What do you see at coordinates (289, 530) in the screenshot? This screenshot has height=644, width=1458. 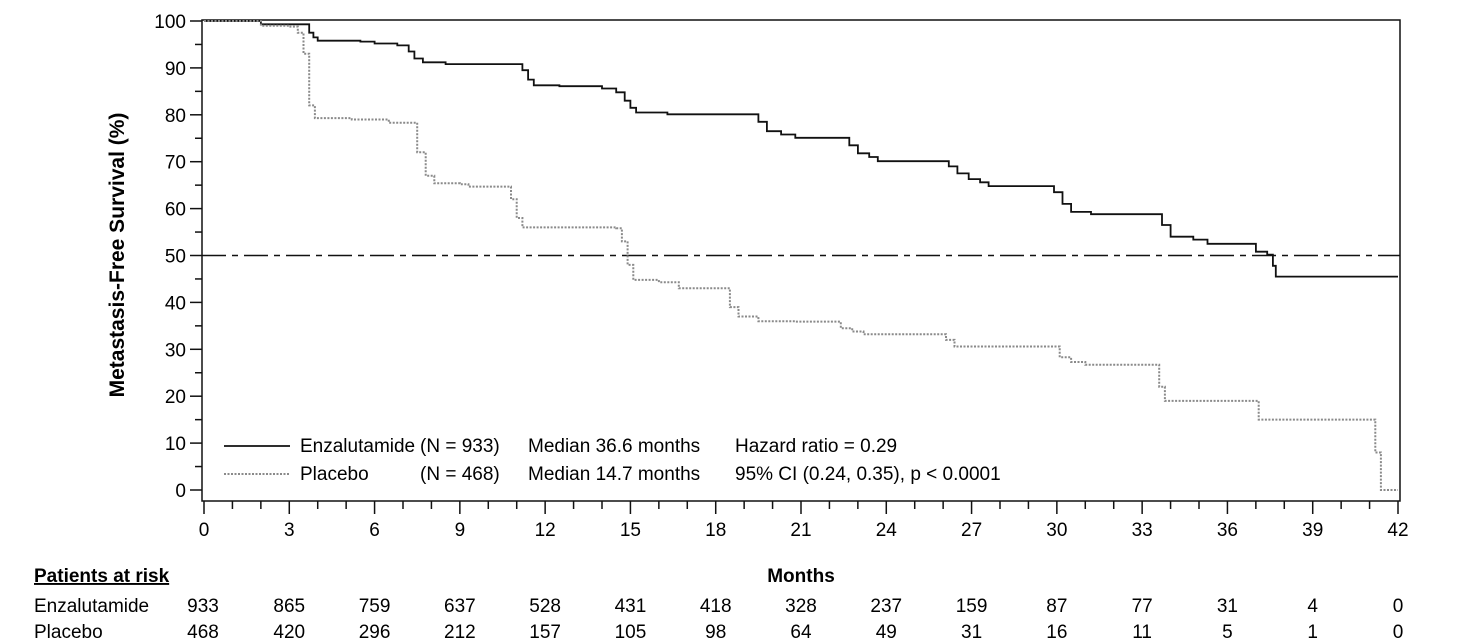 I see `x-tick-label: 3` at bounding box center [289, 530].